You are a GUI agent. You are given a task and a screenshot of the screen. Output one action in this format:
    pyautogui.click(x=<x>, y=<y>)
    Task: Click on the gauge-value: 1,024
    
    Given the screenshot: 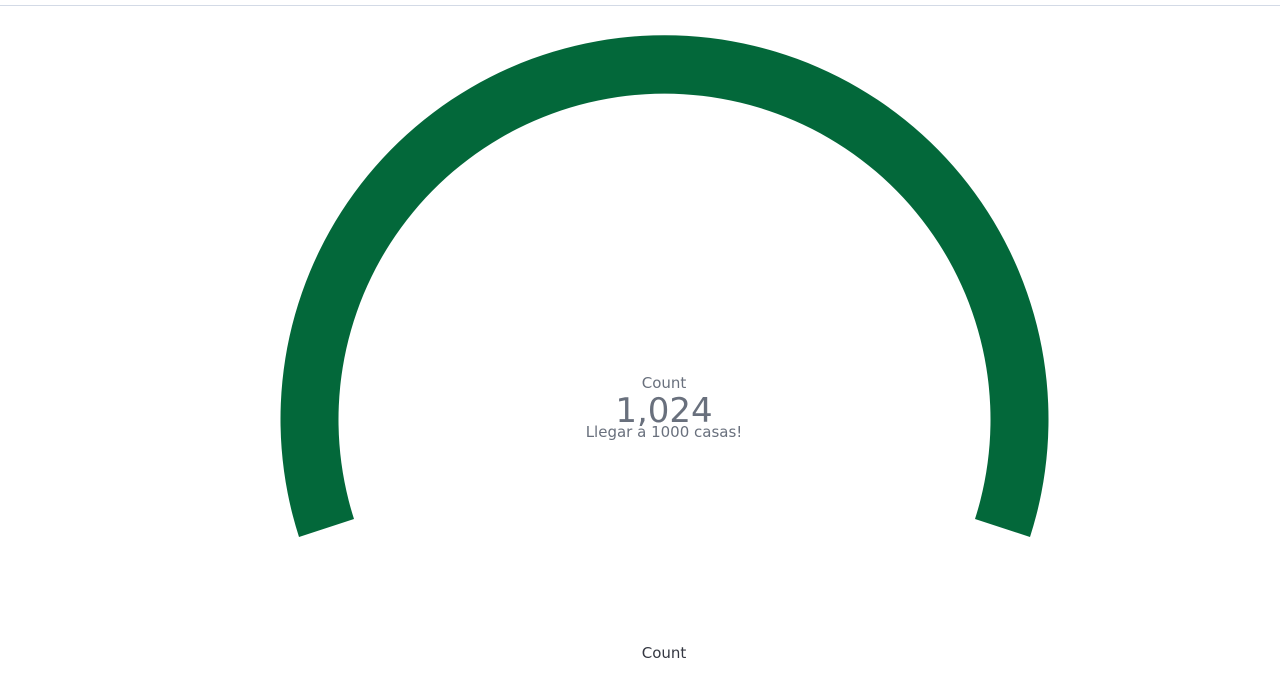 What is the action you would take?
    pyautogui.click(x=664, y=411)
    